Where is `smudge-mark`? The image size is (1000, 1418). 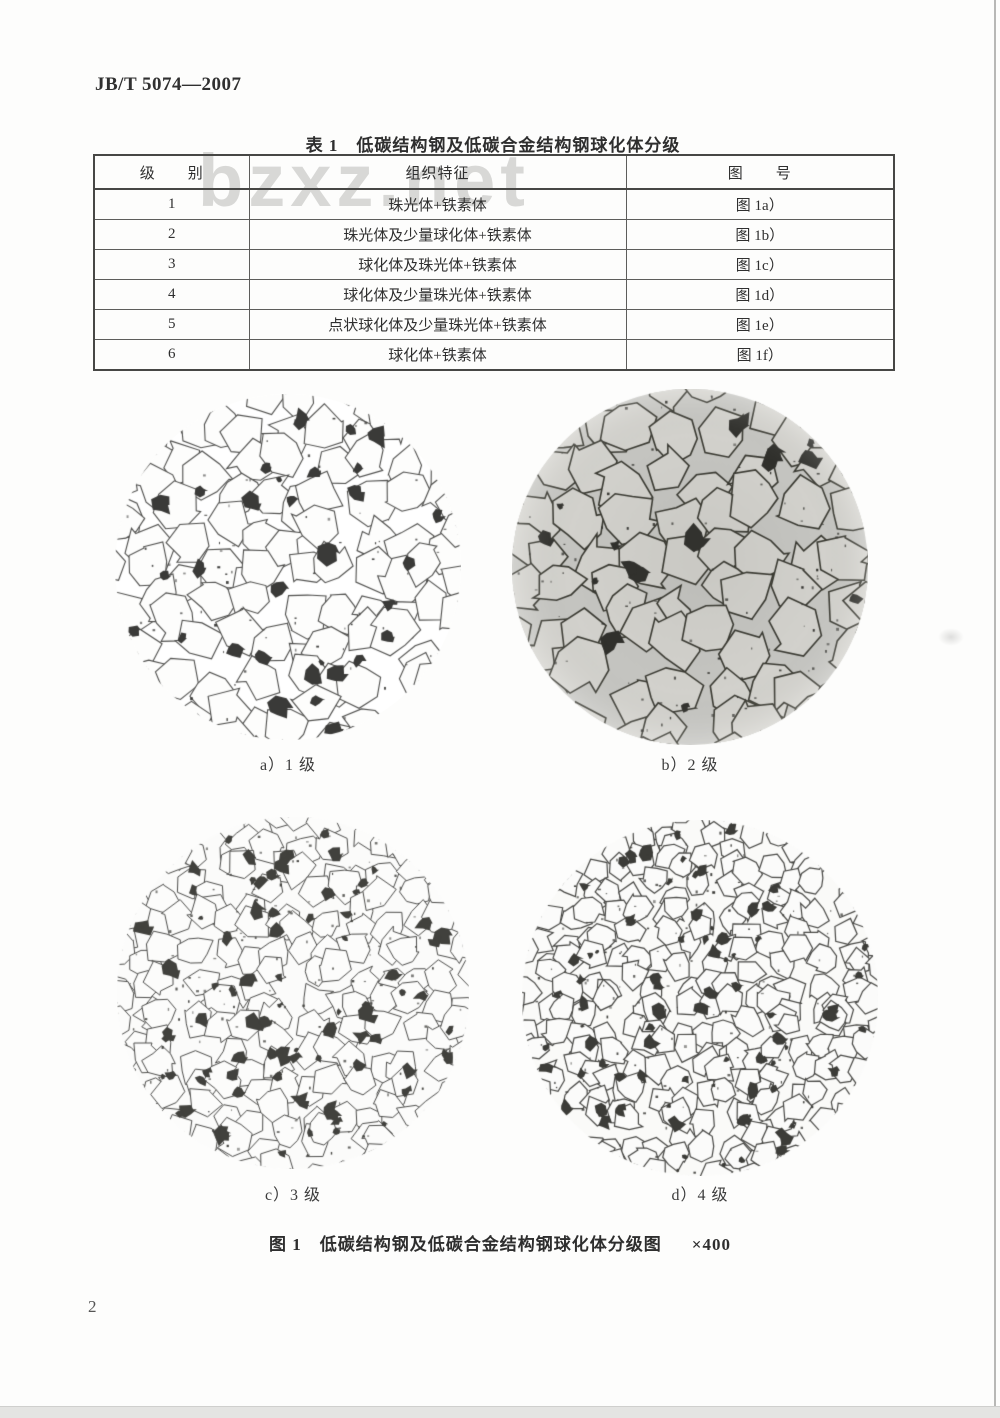
smudge-mark is located at coordinates (951, 637).